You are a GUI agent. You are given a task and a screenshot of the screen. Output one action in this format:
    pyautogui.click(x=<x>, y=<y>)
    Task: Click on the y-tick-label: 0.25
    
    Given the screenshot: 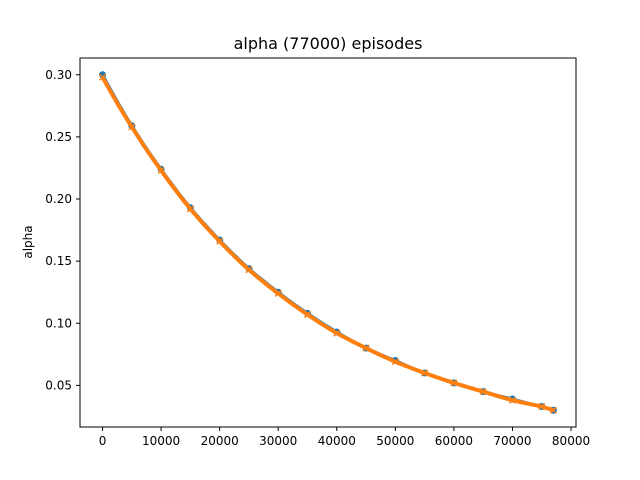 What is the action you would take?
    pyautogui.click(x=58, y=137)
    